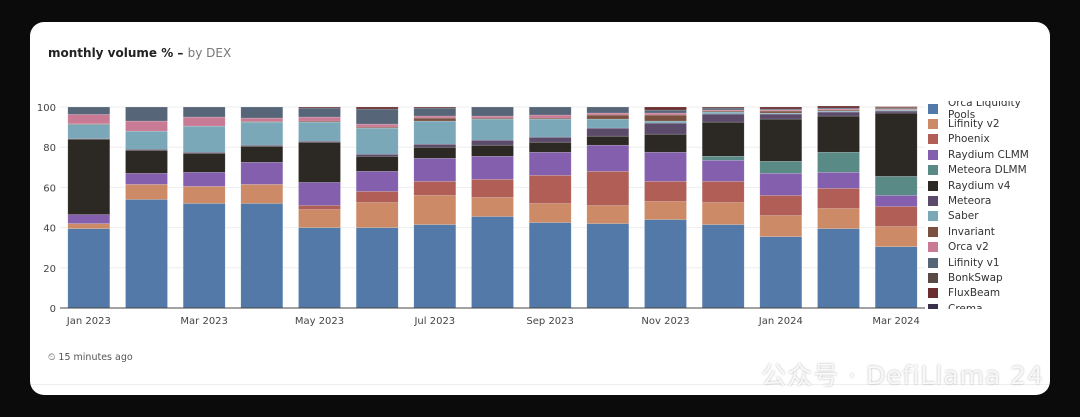 The image size is (1080, 417). What do you see at coordinates (89, 131) in the screenshot?
I see `bar-segment: Saber Jan 2023: 7%` at bounding box center [89, 131].